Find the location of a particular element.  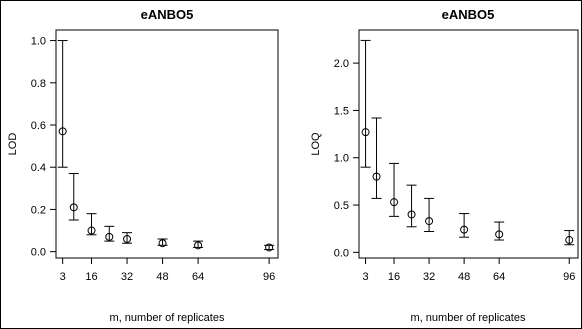

y-tick-label: 1.5 is located at coordinates (341, 111).